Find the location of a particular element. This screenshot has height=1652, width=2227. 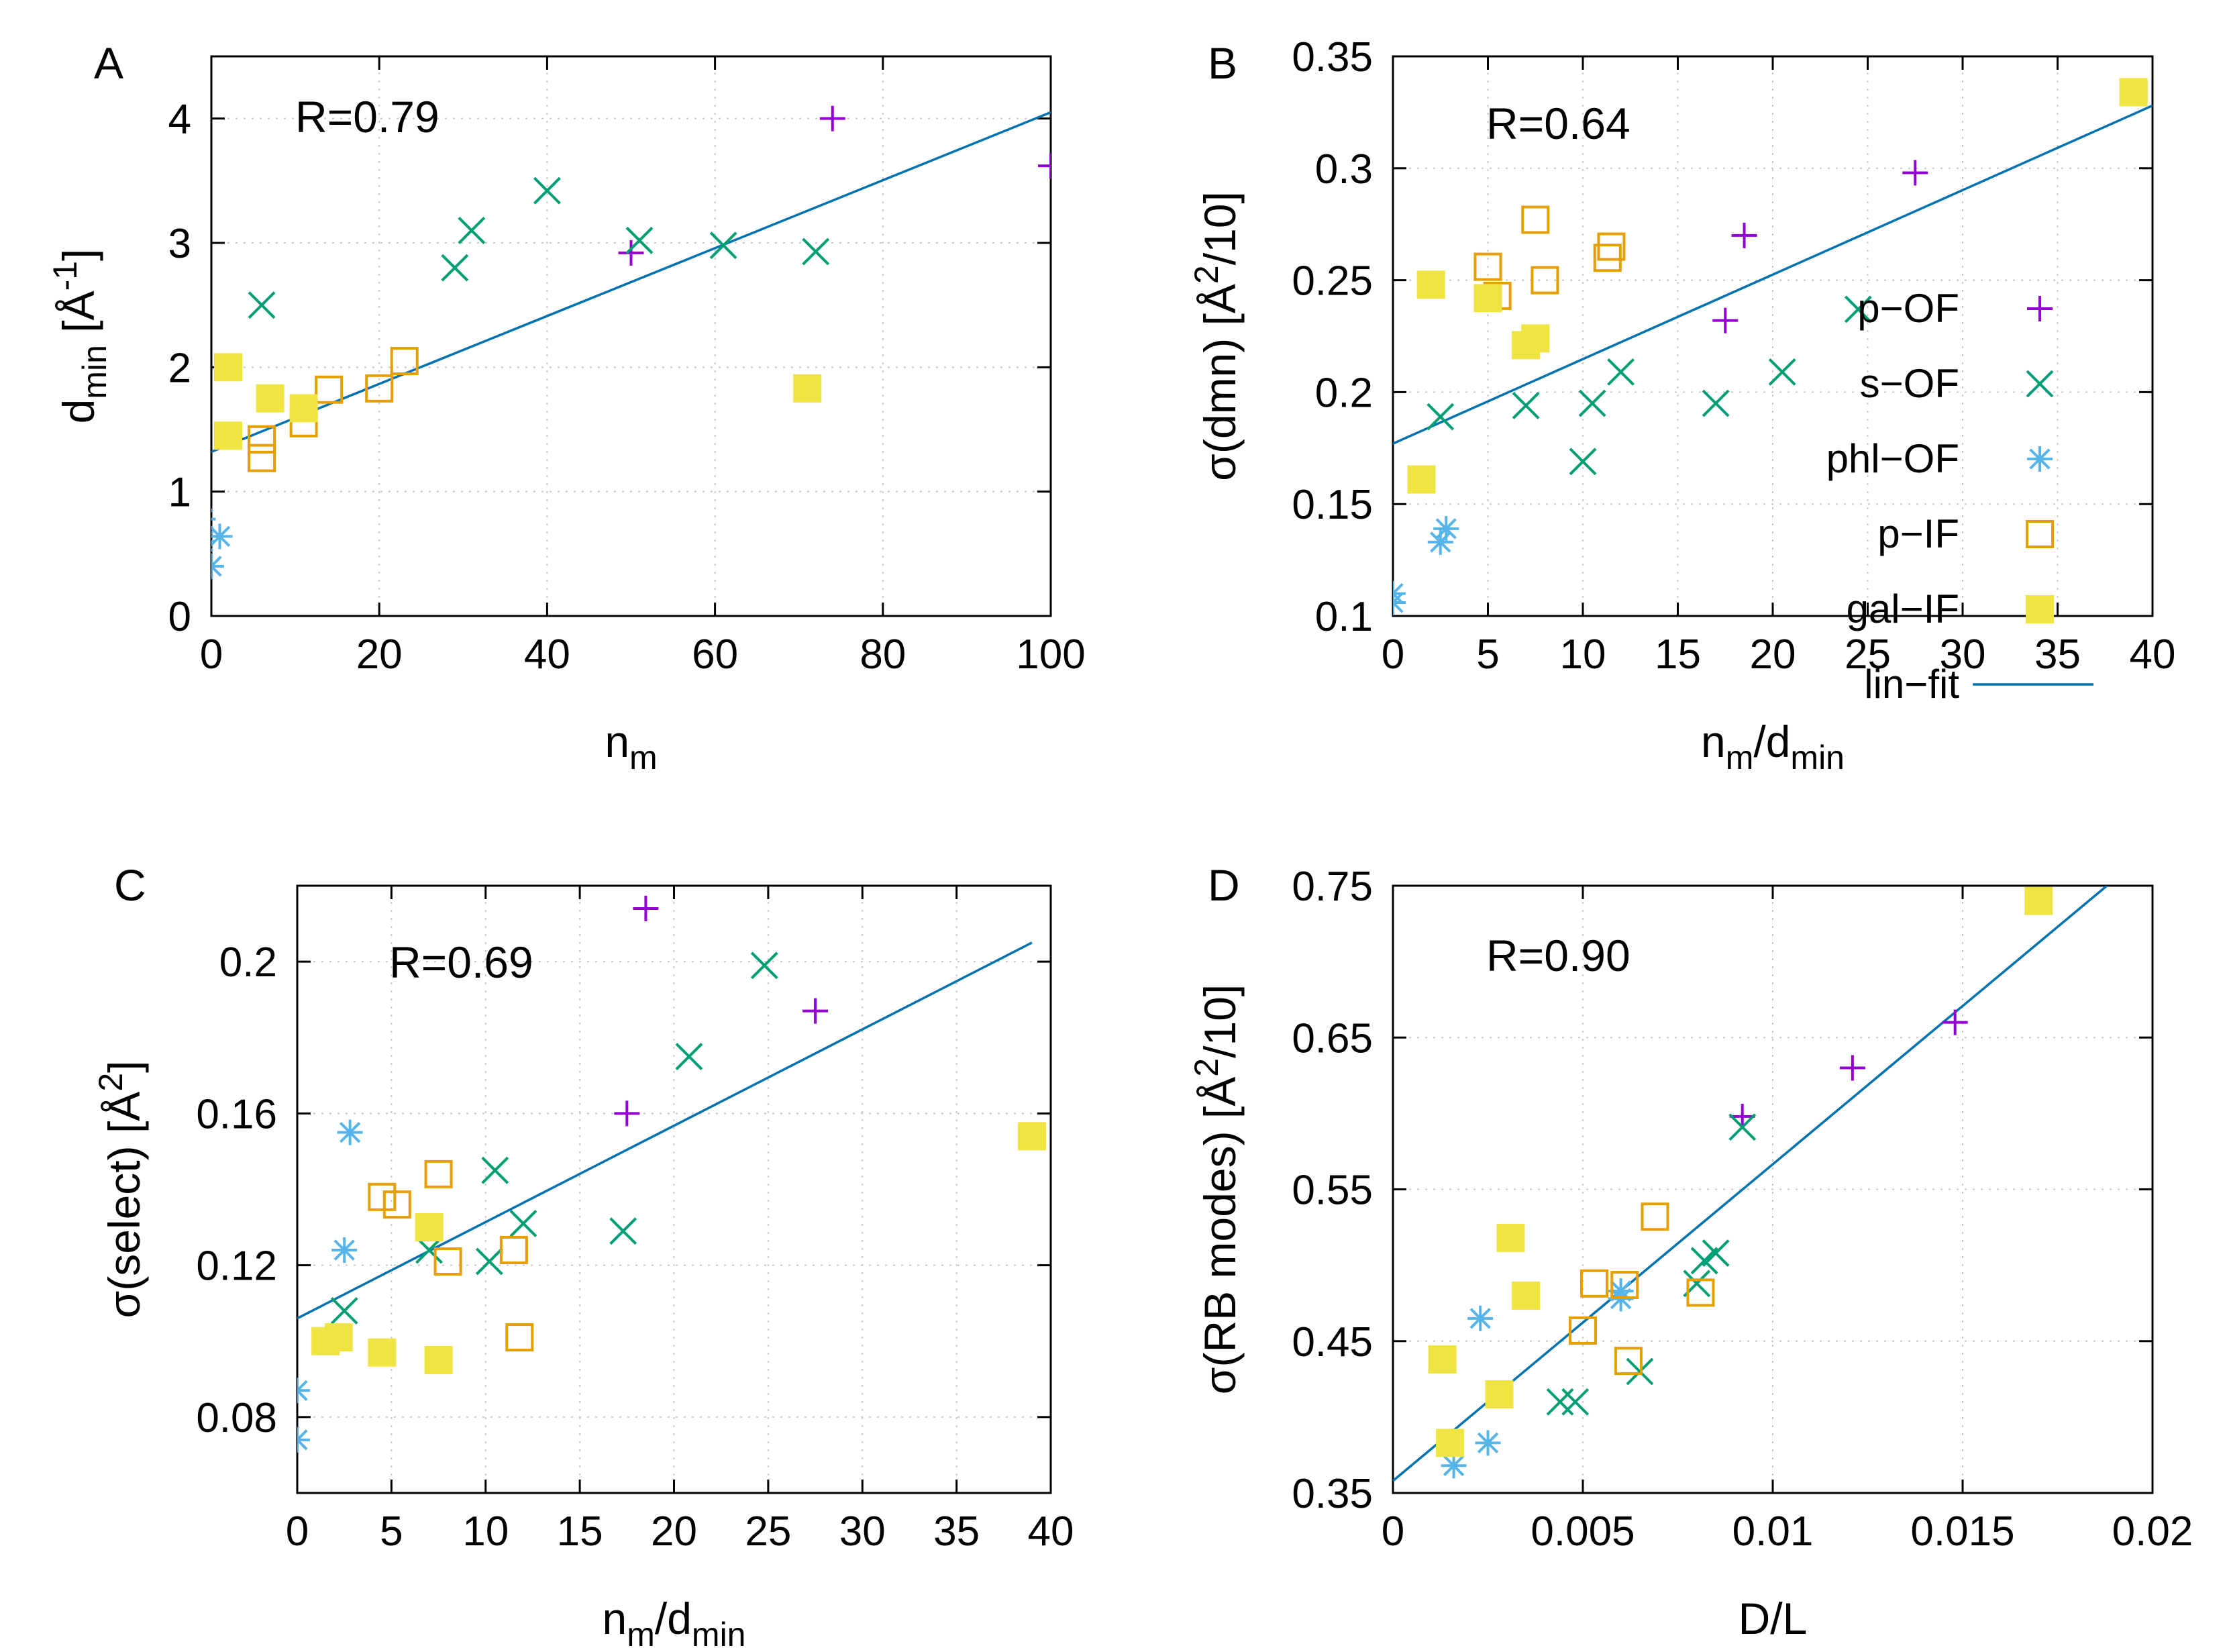

legend-item-p-IF: p−IF is located at coordinates (1966, 533).